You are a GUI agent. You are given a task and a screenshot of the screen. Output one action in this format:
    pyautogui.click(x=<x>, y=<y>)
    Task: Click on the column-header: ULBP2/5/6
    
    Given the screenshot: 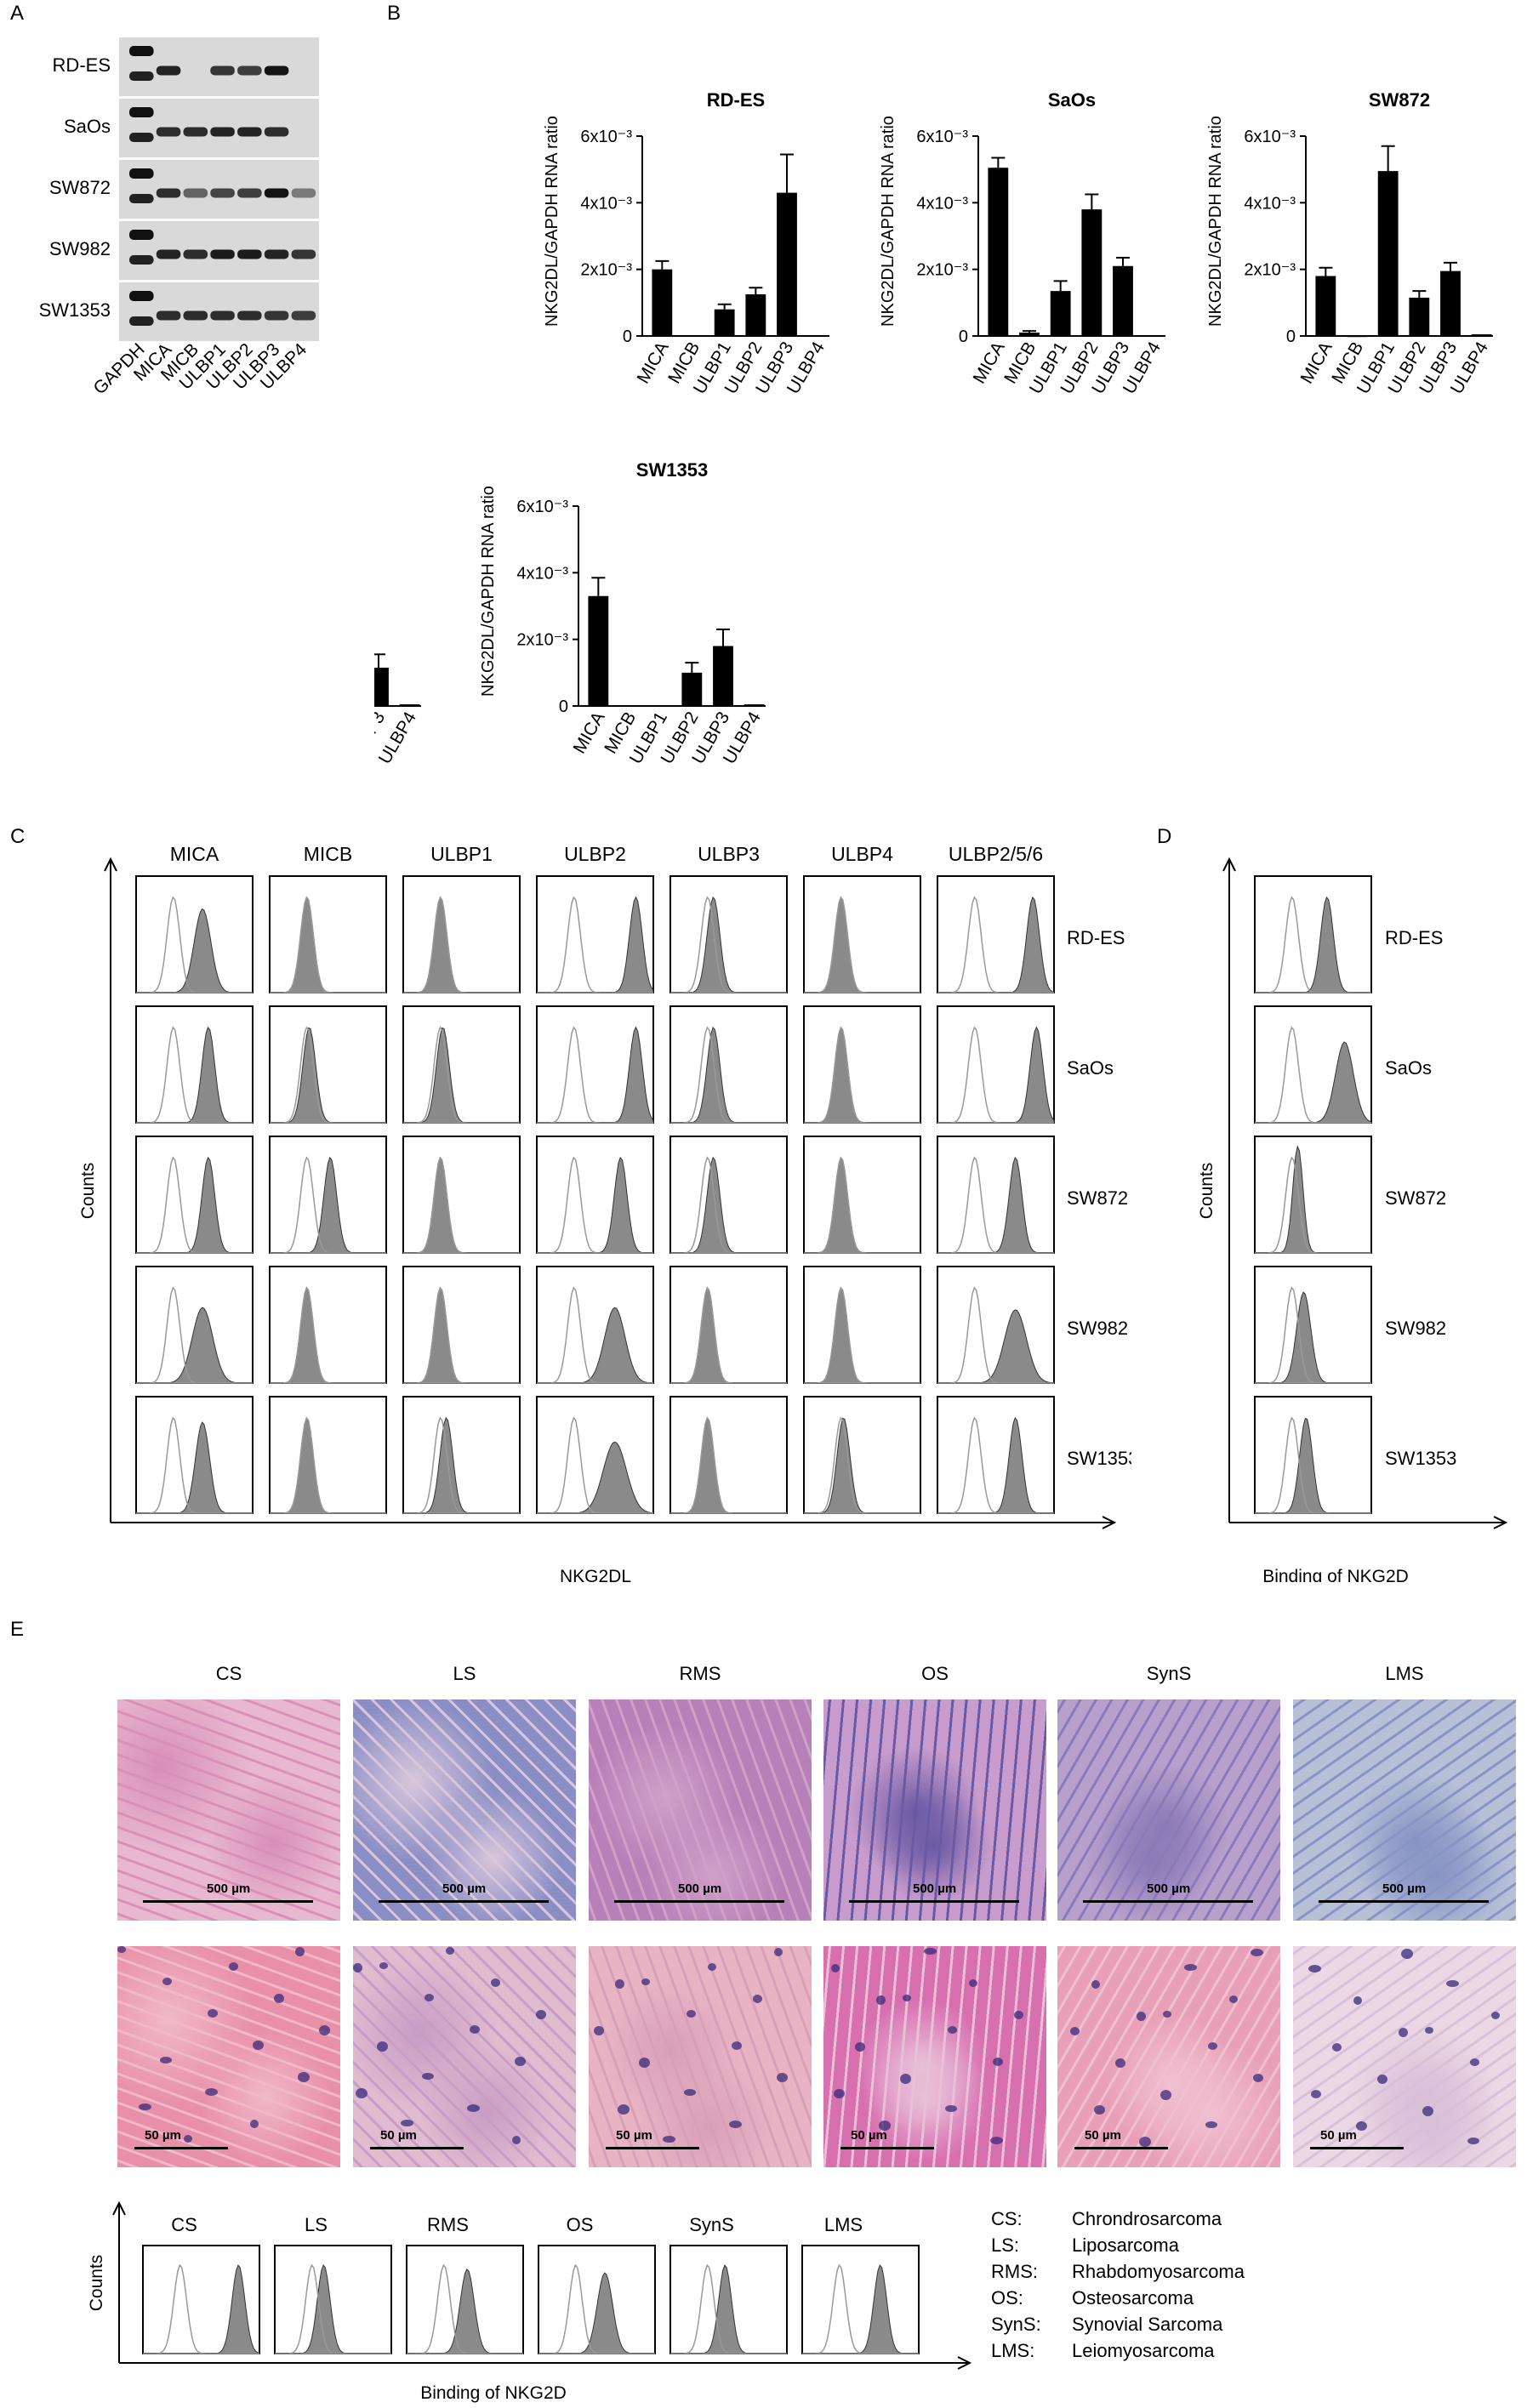 What is the action you would take?
    pyautogui.click(x=996, y=854)
    